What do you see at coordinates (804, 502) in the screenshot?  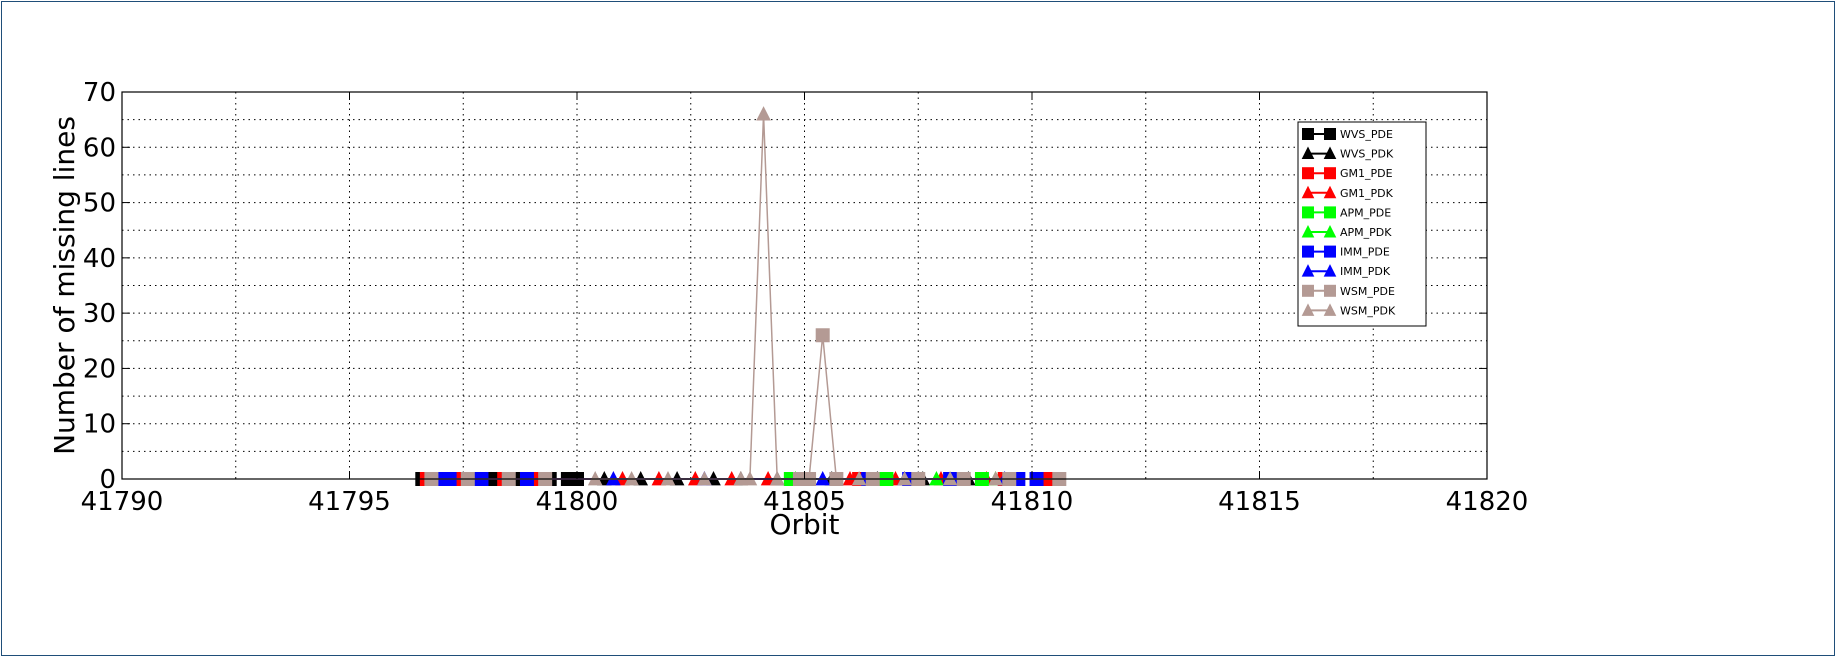 I see `x-tick-label: 41805` at bounding box center [804, 502].